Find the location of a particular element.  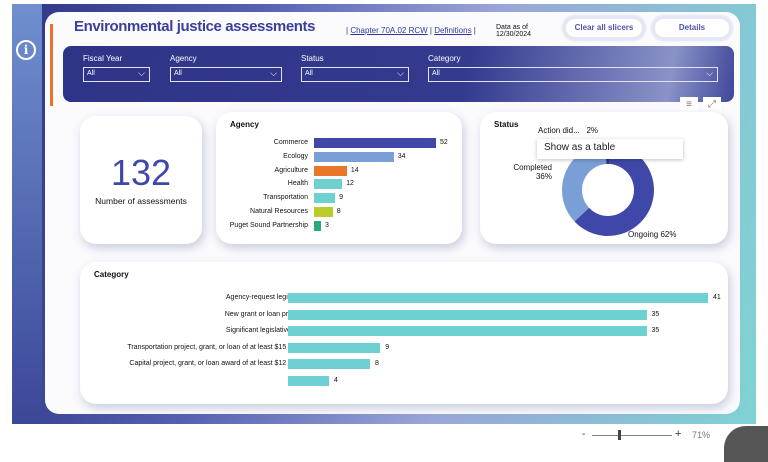

accent-bar is located at coordinates (51, 65).